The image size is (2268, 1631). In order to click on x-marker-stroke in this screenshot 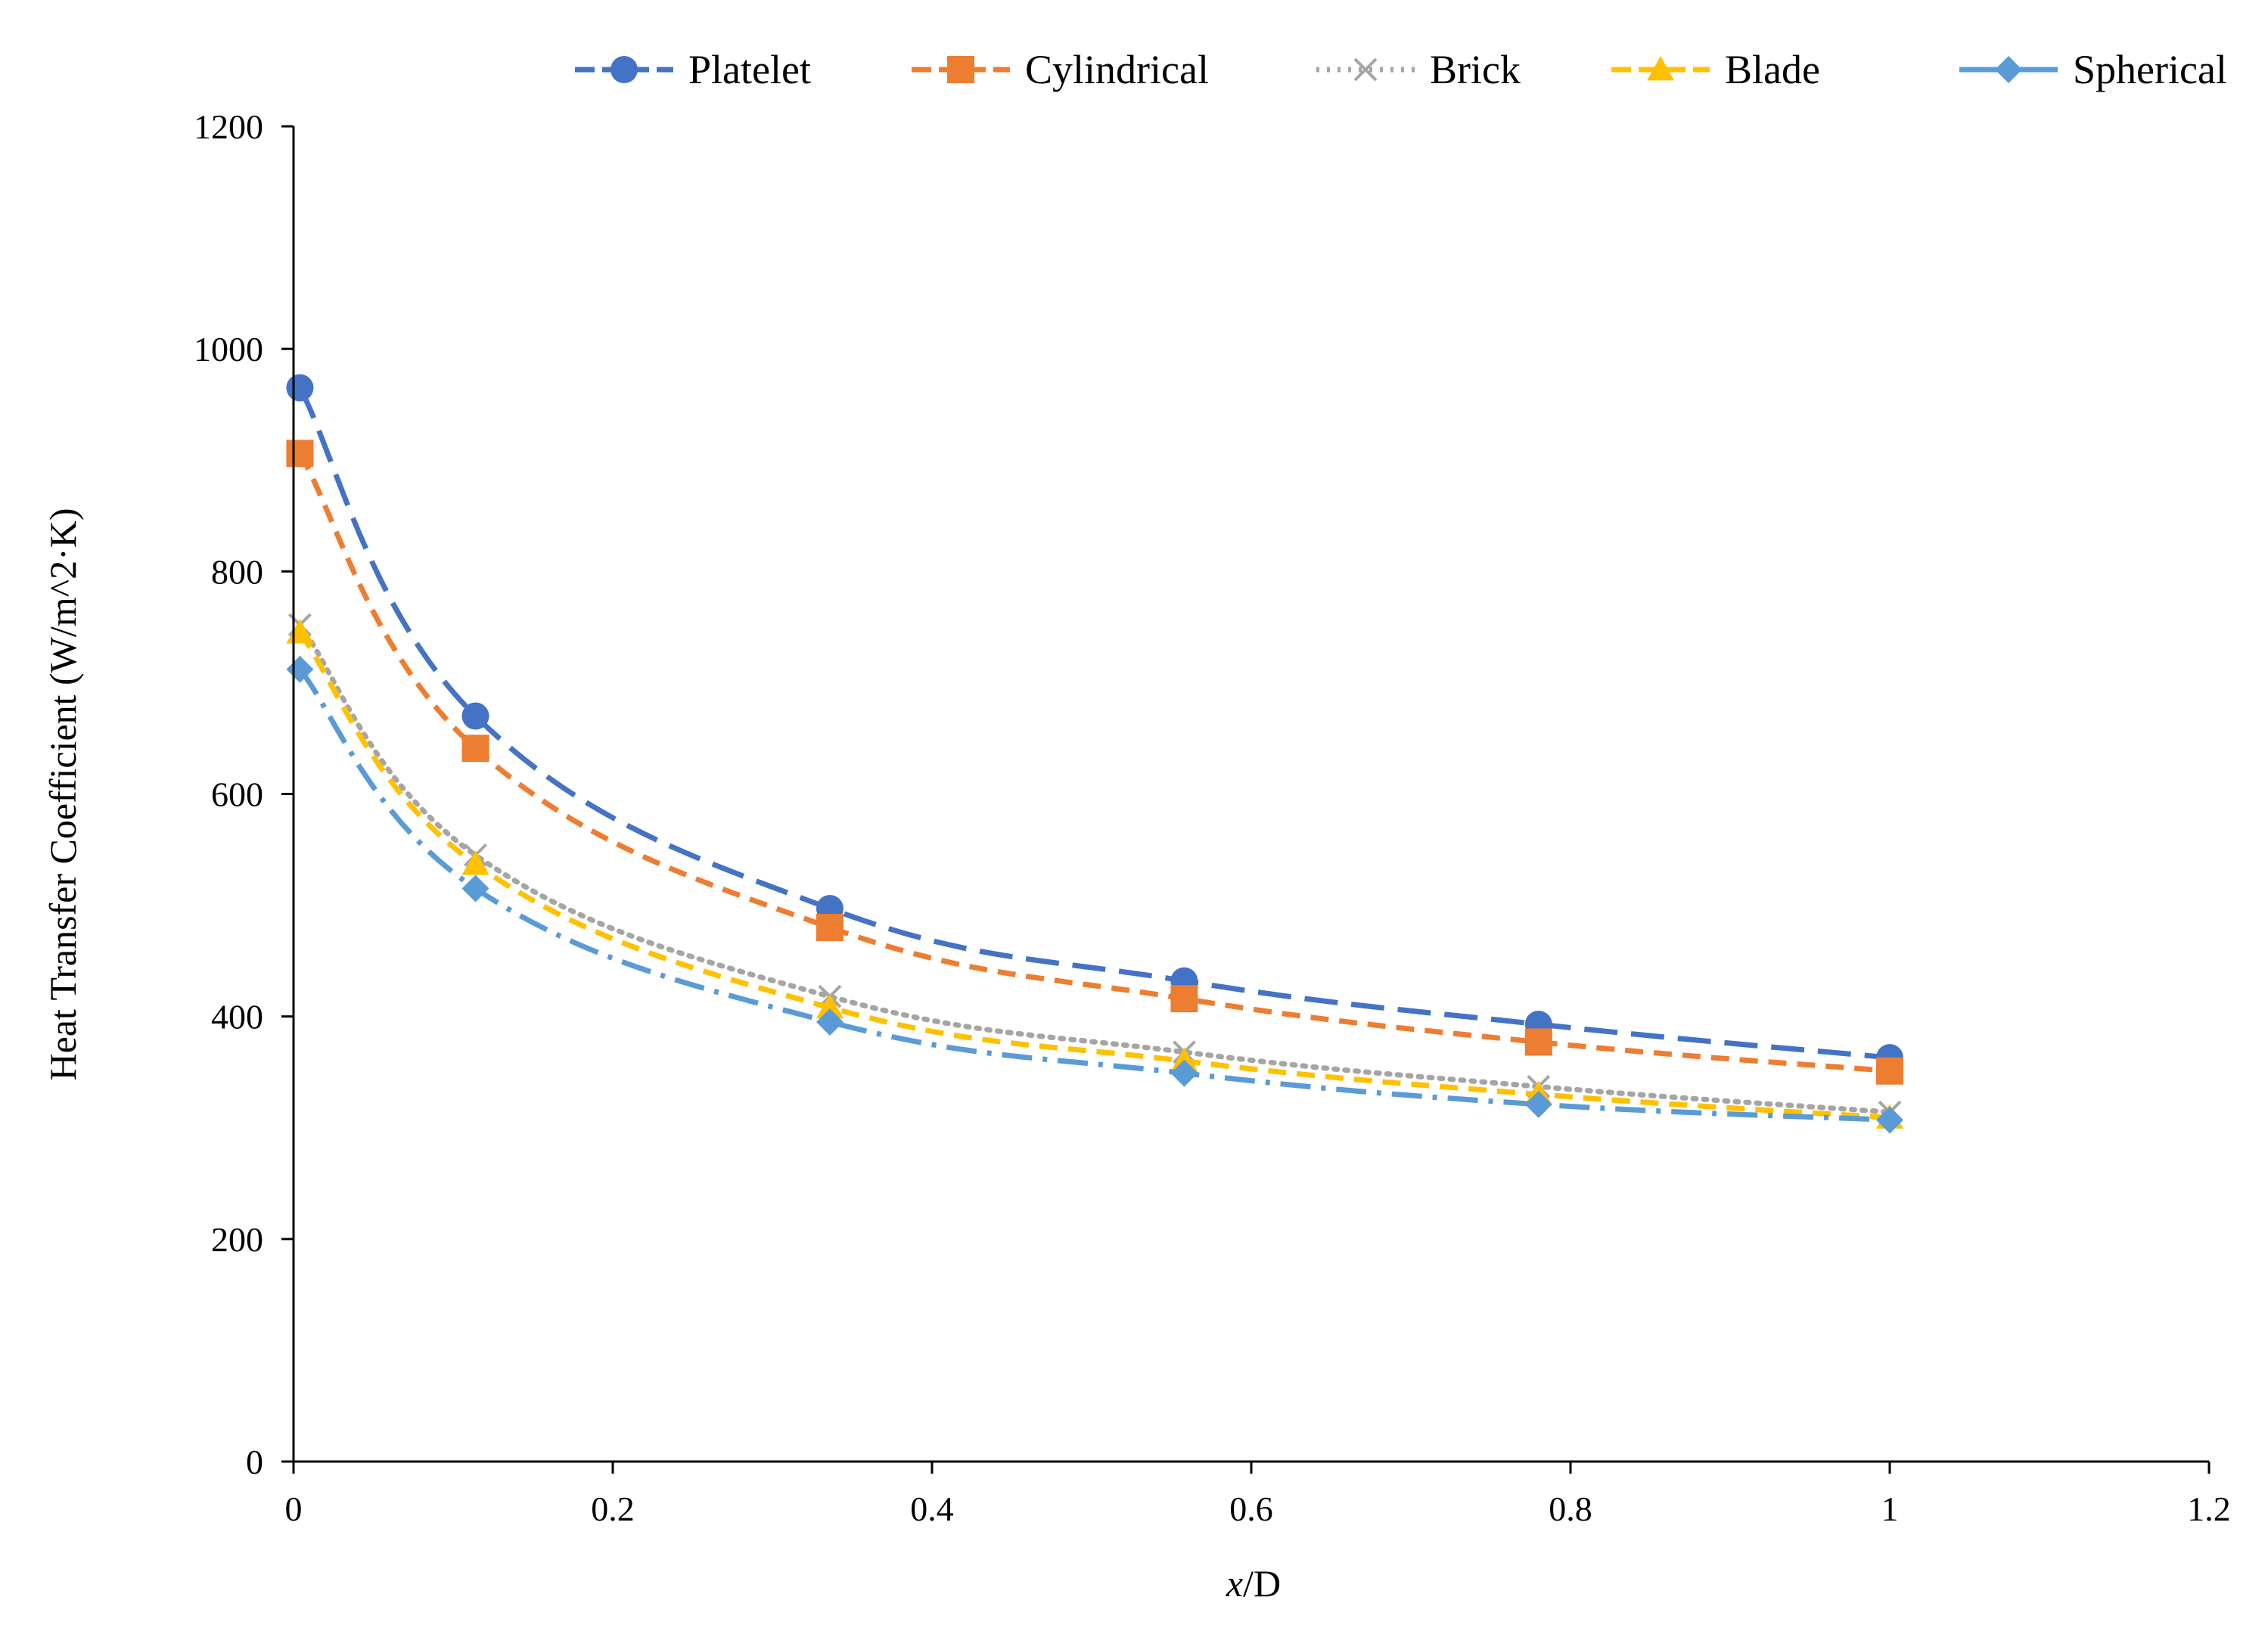, I will do `click(1366, 69)`.